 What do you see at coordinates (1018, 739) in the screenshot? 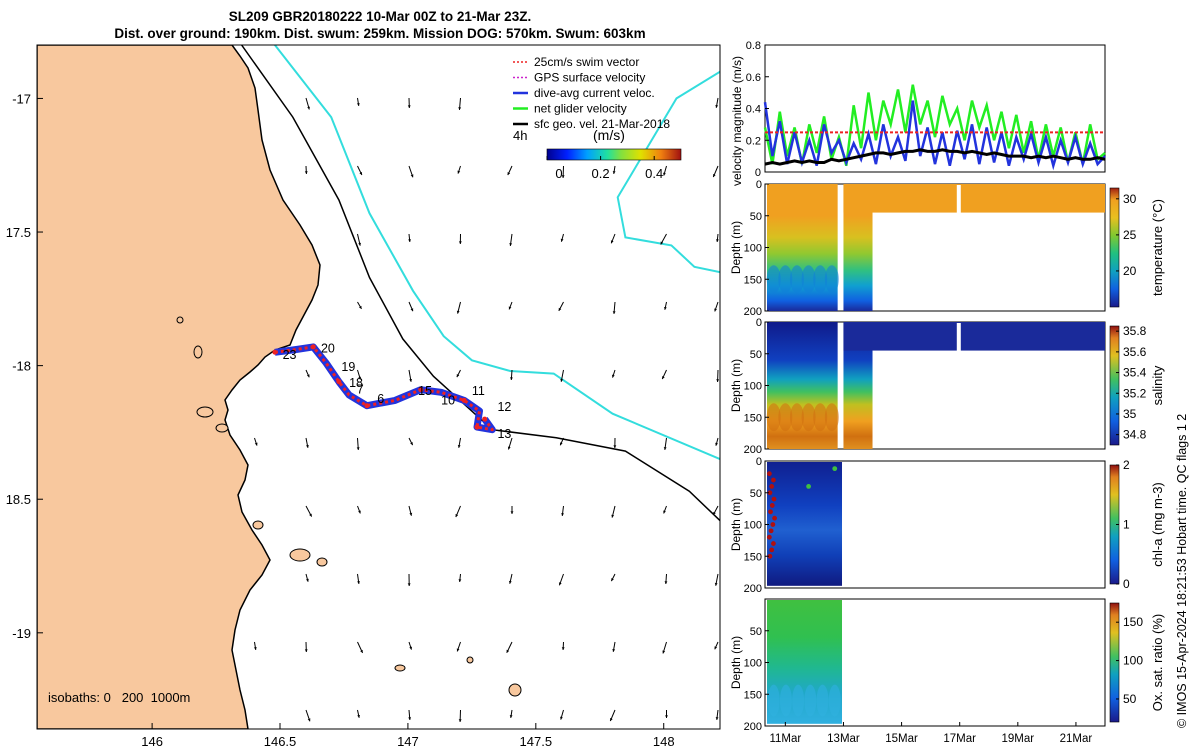
I see `time-x-tick-label: 19Mar` at bounding box center [1018, 739].